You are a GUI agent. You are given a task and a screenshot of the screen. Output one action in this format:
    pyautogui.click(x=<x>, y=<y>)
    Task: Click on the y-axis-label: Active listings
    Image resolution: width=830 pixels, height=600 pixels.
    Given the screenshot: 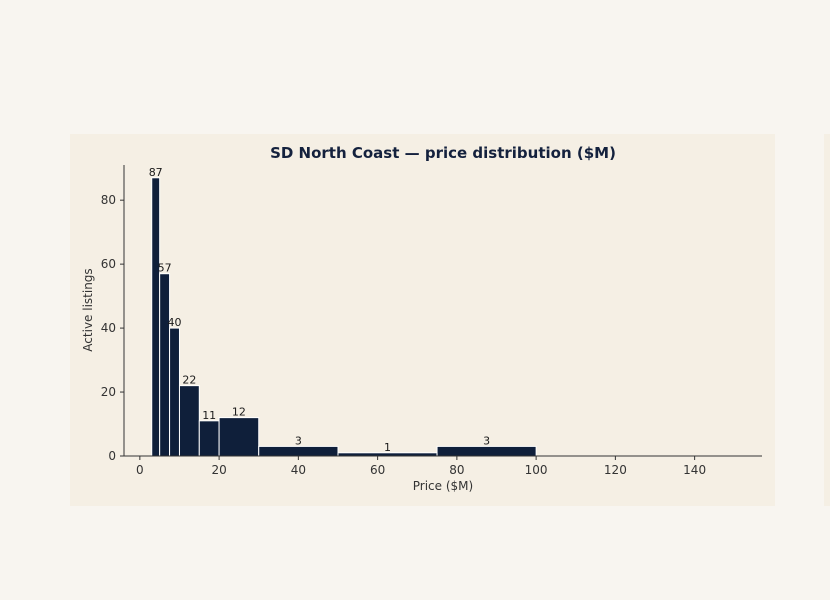 What is the action you would take?
    pyautogui.click(x=88, y=309)
    